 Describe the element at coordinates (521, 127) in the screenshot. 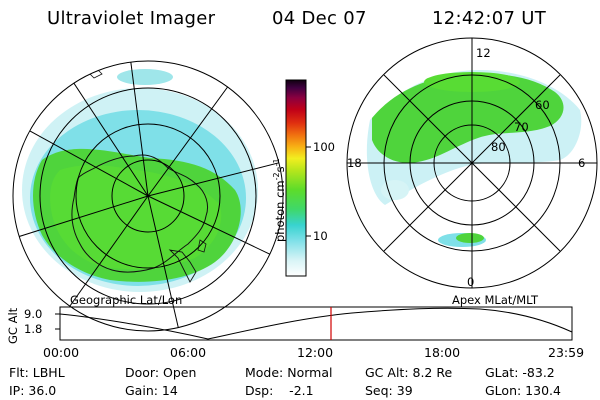

I see `lat-label-70: 70` at that location.